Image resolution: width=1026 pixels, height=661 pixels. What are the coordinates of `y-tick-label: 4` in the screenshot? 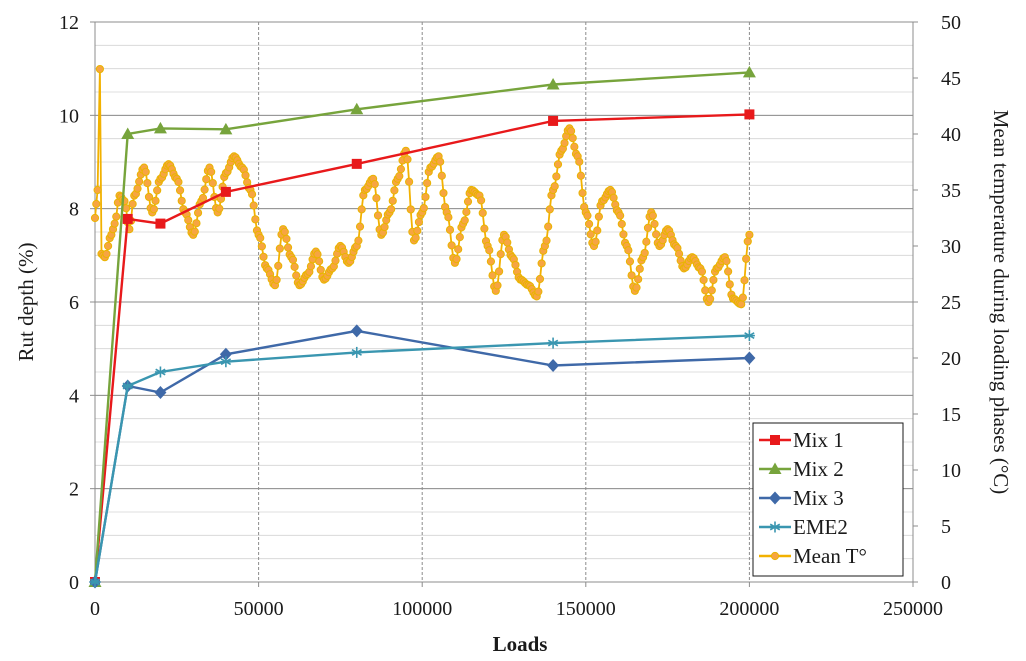 It's located at (74, 396).